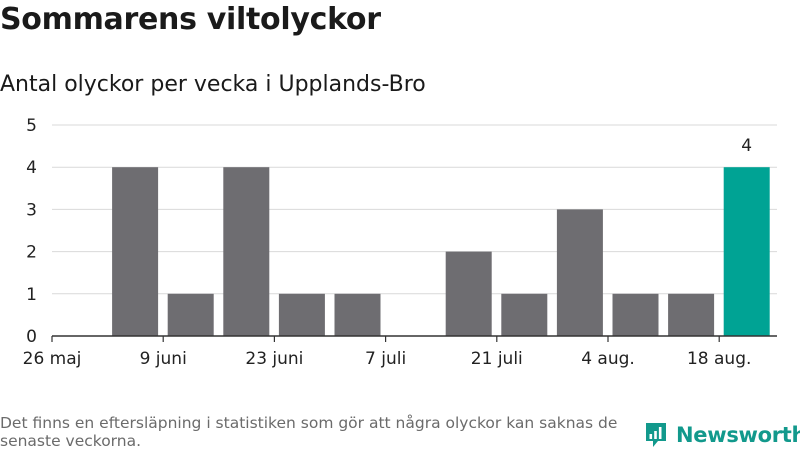  I want to click on y-tick-label: 3, so click(31, 210).